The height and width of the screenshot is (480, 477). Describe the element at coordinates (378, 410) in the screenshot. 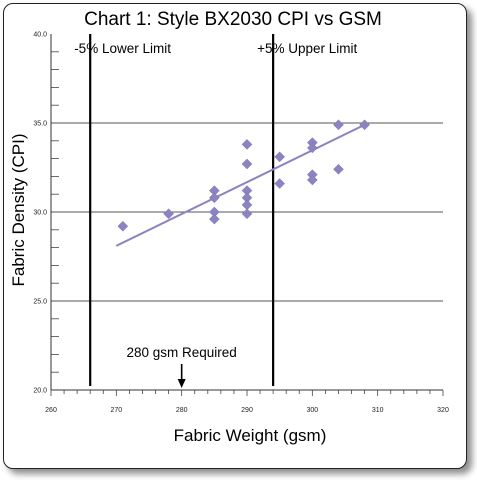

I see `x-tick-label: 310` at that location.